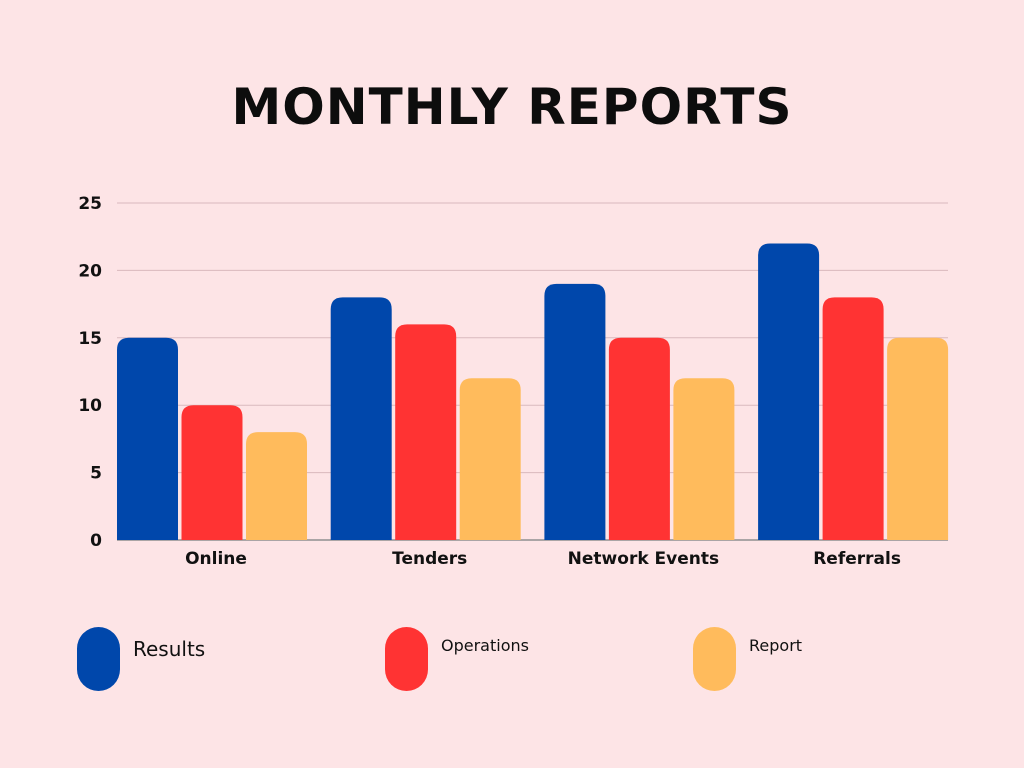 This screenshot has width=1024, height=768. Describe the element at coordinates (361, 418) in the screenshot. I see `bar-results-tenders` at that location.